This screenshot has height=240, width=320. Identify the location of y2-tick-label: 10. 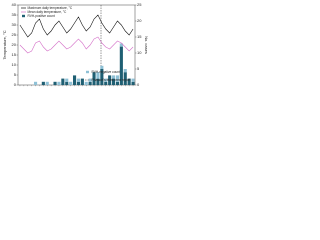
(139, 52).